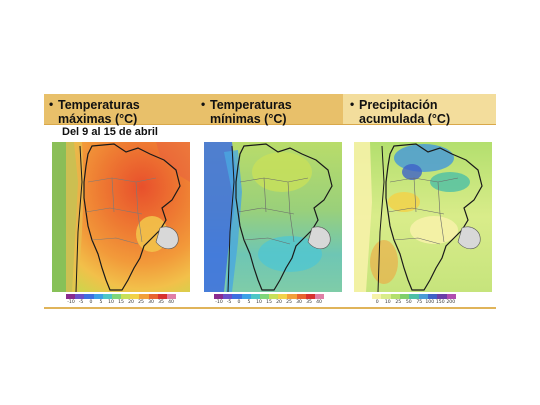 Image resolution: width=540 pixels, height=405 pixels. What do you see at coordinates (405, 119) in the screenshot?
I see `title-line-2: acumulada (°C)` at bounding box center [405, 119].